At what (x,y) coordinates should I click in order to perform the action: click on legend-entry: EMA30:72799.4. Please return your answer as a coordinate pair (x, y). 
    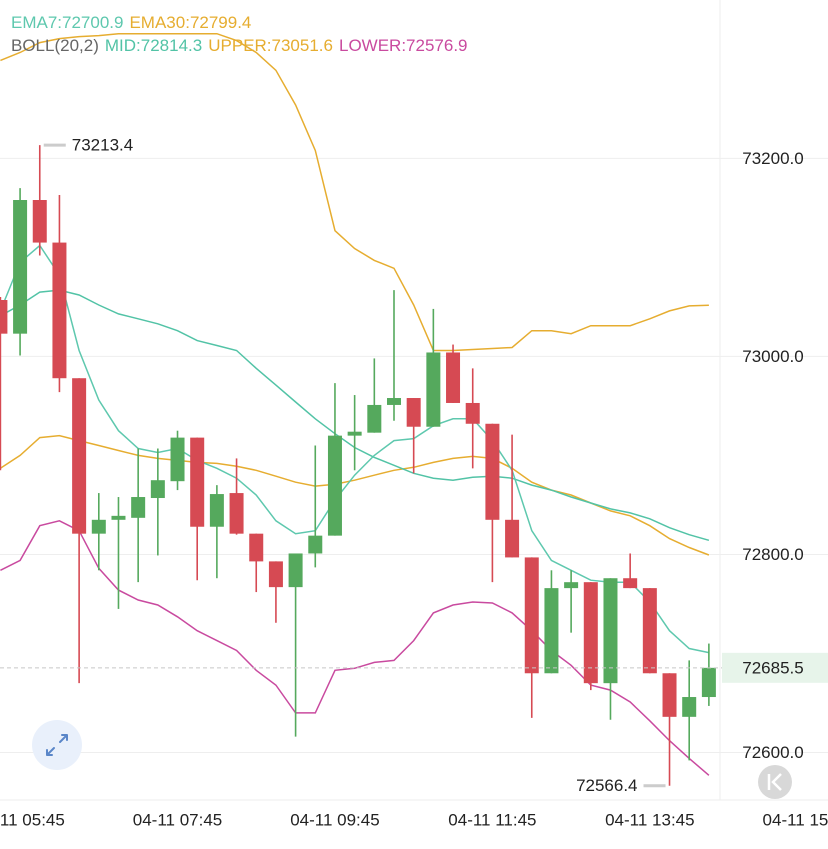
    Looking at the image, I should click on (190, 22).